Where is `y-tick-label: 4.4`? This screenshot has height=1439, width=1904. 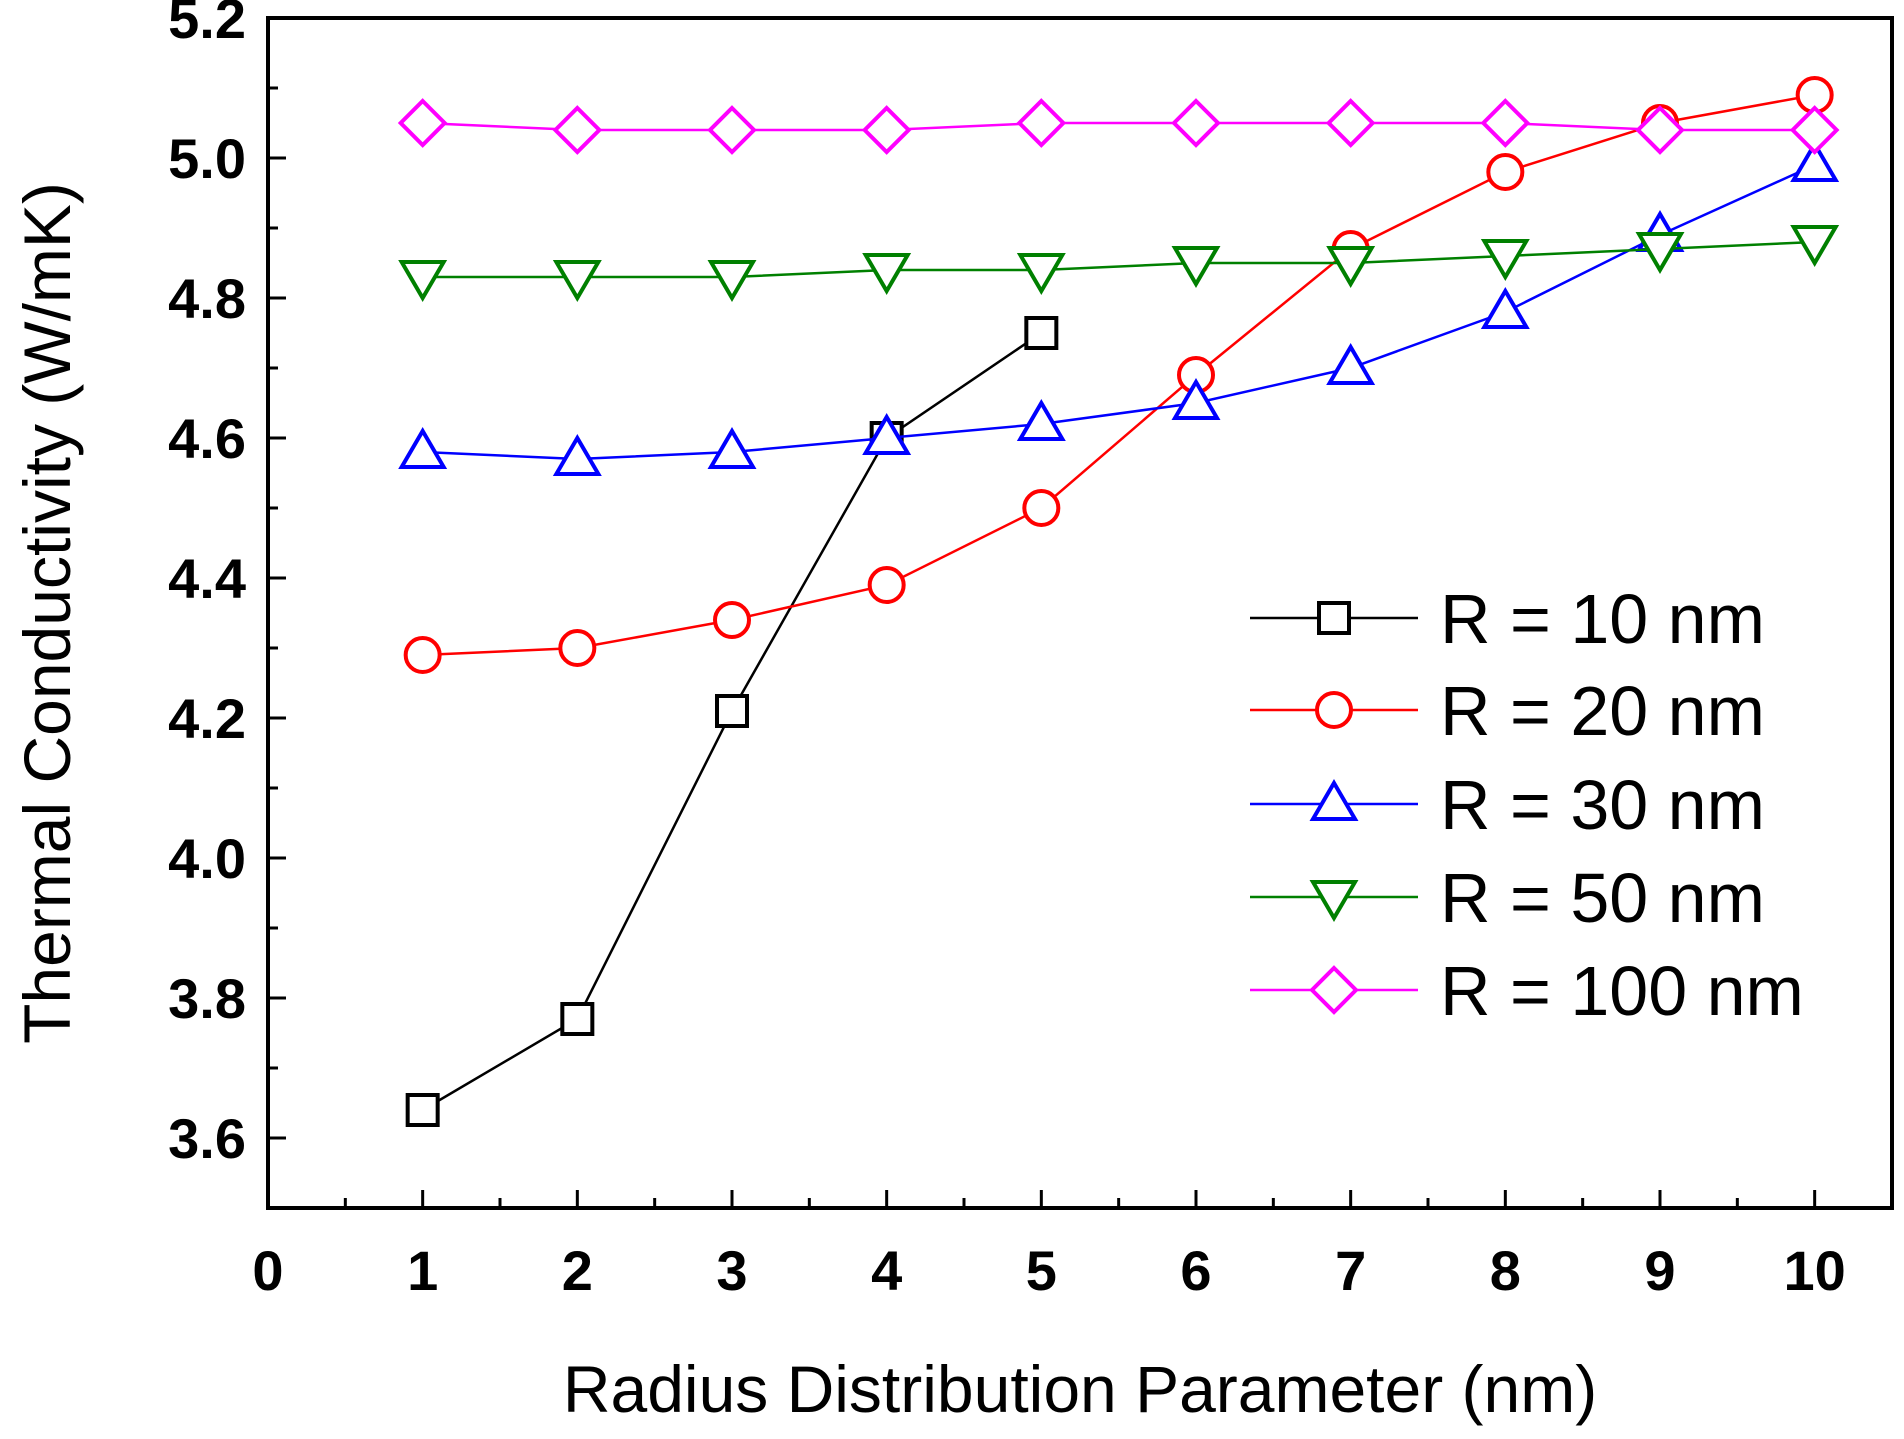 y-tick-label: 4.4 is located at coordinates (207, 578).